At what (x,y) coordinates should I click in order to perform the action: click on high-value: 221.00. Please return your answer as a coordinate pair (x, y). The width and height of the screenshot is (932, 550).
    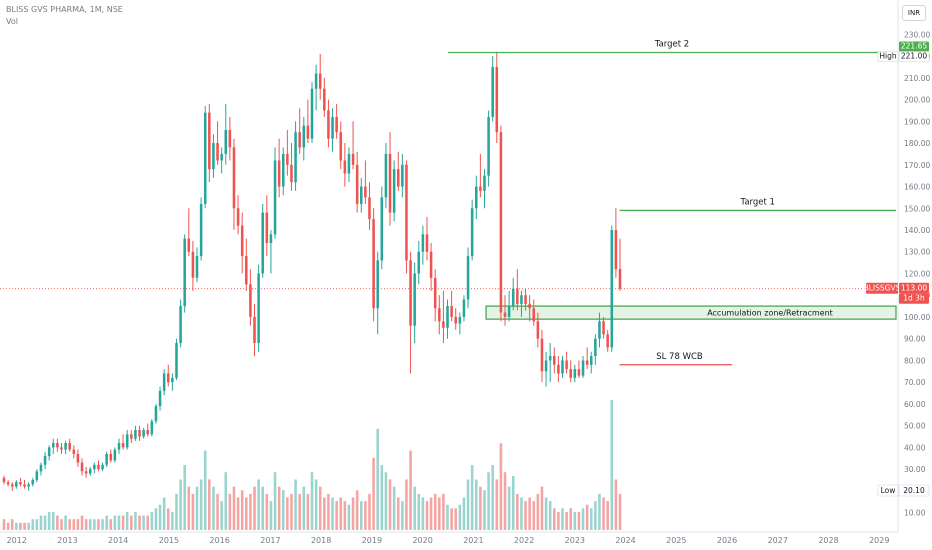
    Looking at the image, I should click on (914, 56).